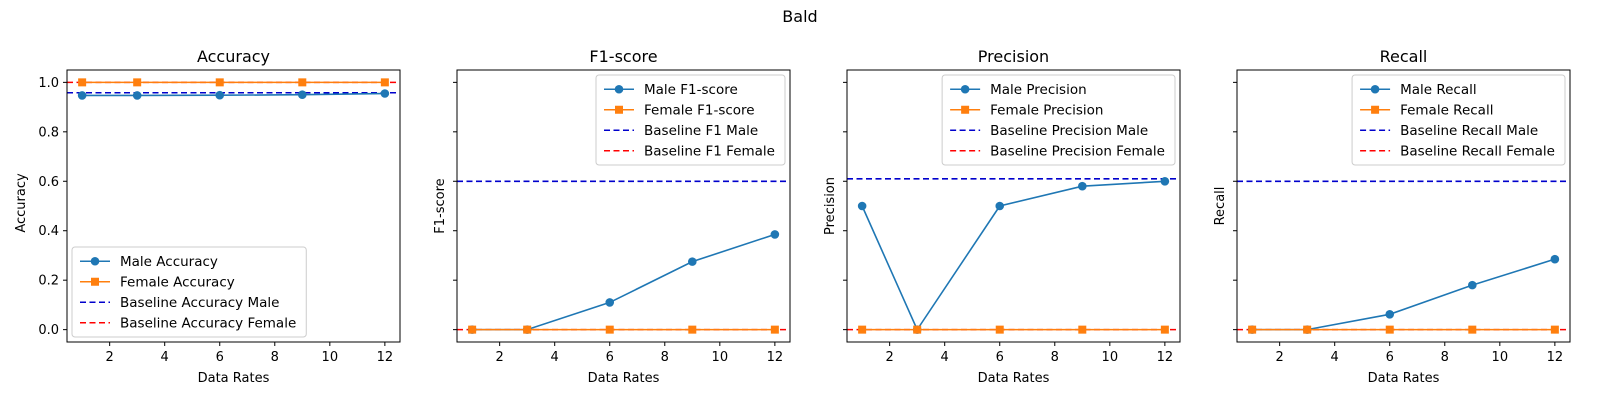  What do you see at coordinates (1046, 111) in the screenshot?
I see `female-precision-legend-label: Female Precision` at bounding box center [1046, 111].